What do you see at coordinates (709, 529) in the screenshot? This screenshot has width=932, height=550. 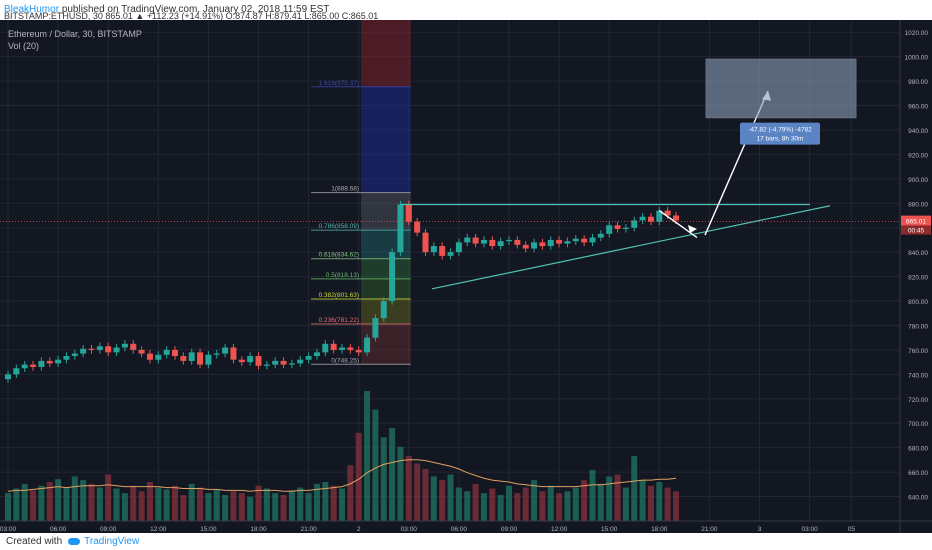 I see `x-tick-label: 21:00` at bounding box center [709, 529].